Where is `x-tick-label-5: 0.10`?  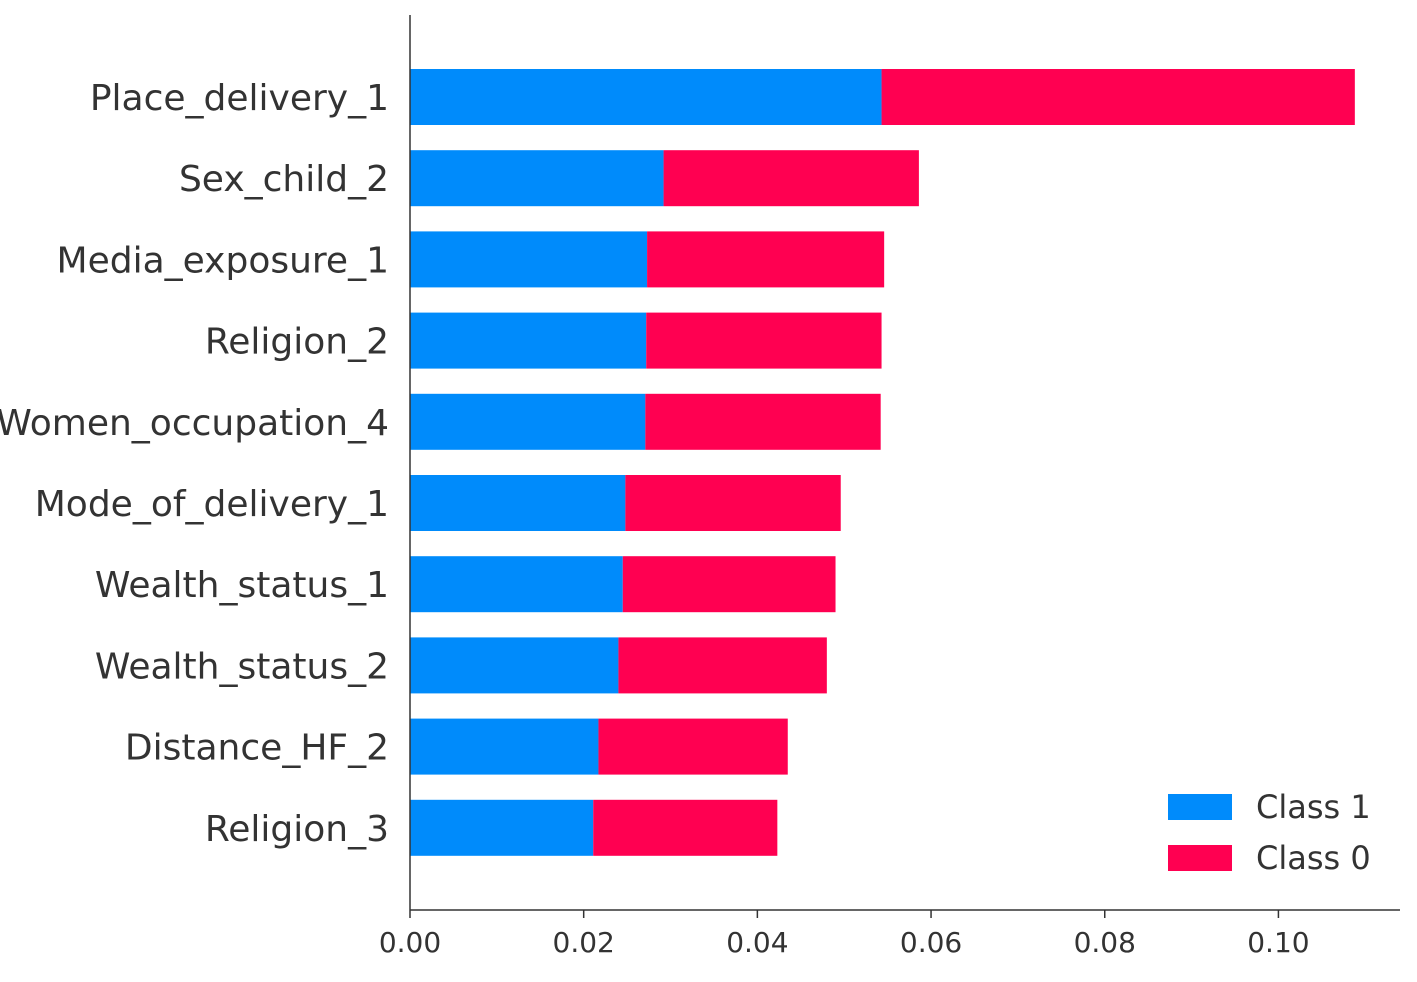
x-tick-label-5: 0.10 is located at coordinates (1278, 942).